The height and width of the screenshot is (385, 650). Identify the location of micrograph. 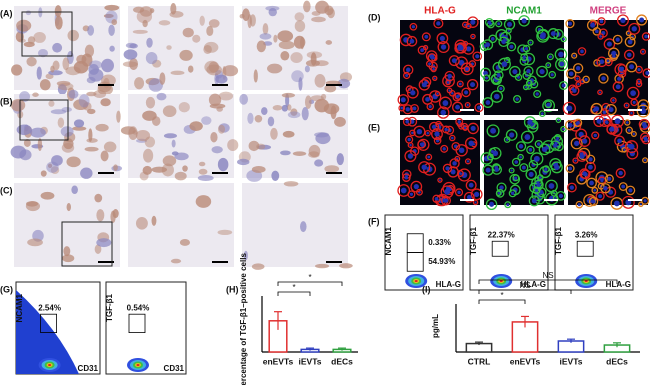
(180, 47).